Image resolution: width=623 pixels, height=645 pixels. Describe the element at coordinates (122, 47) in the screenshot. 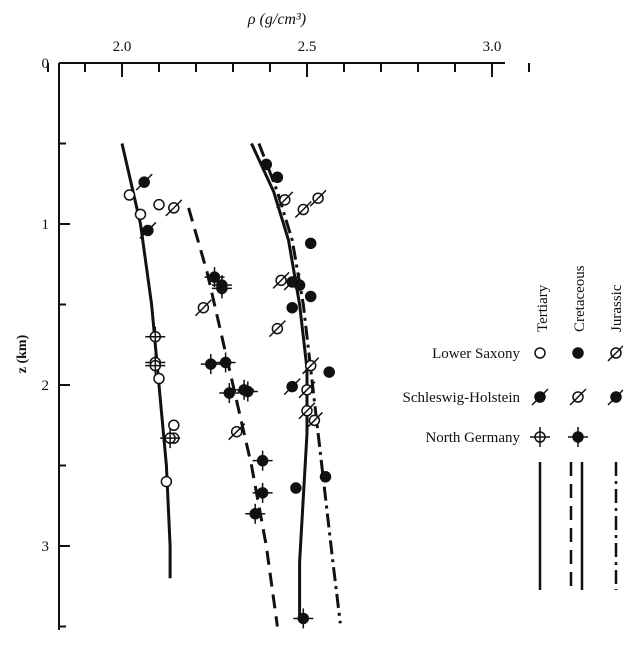

I see `x-tick-label: 2.0` at that location.